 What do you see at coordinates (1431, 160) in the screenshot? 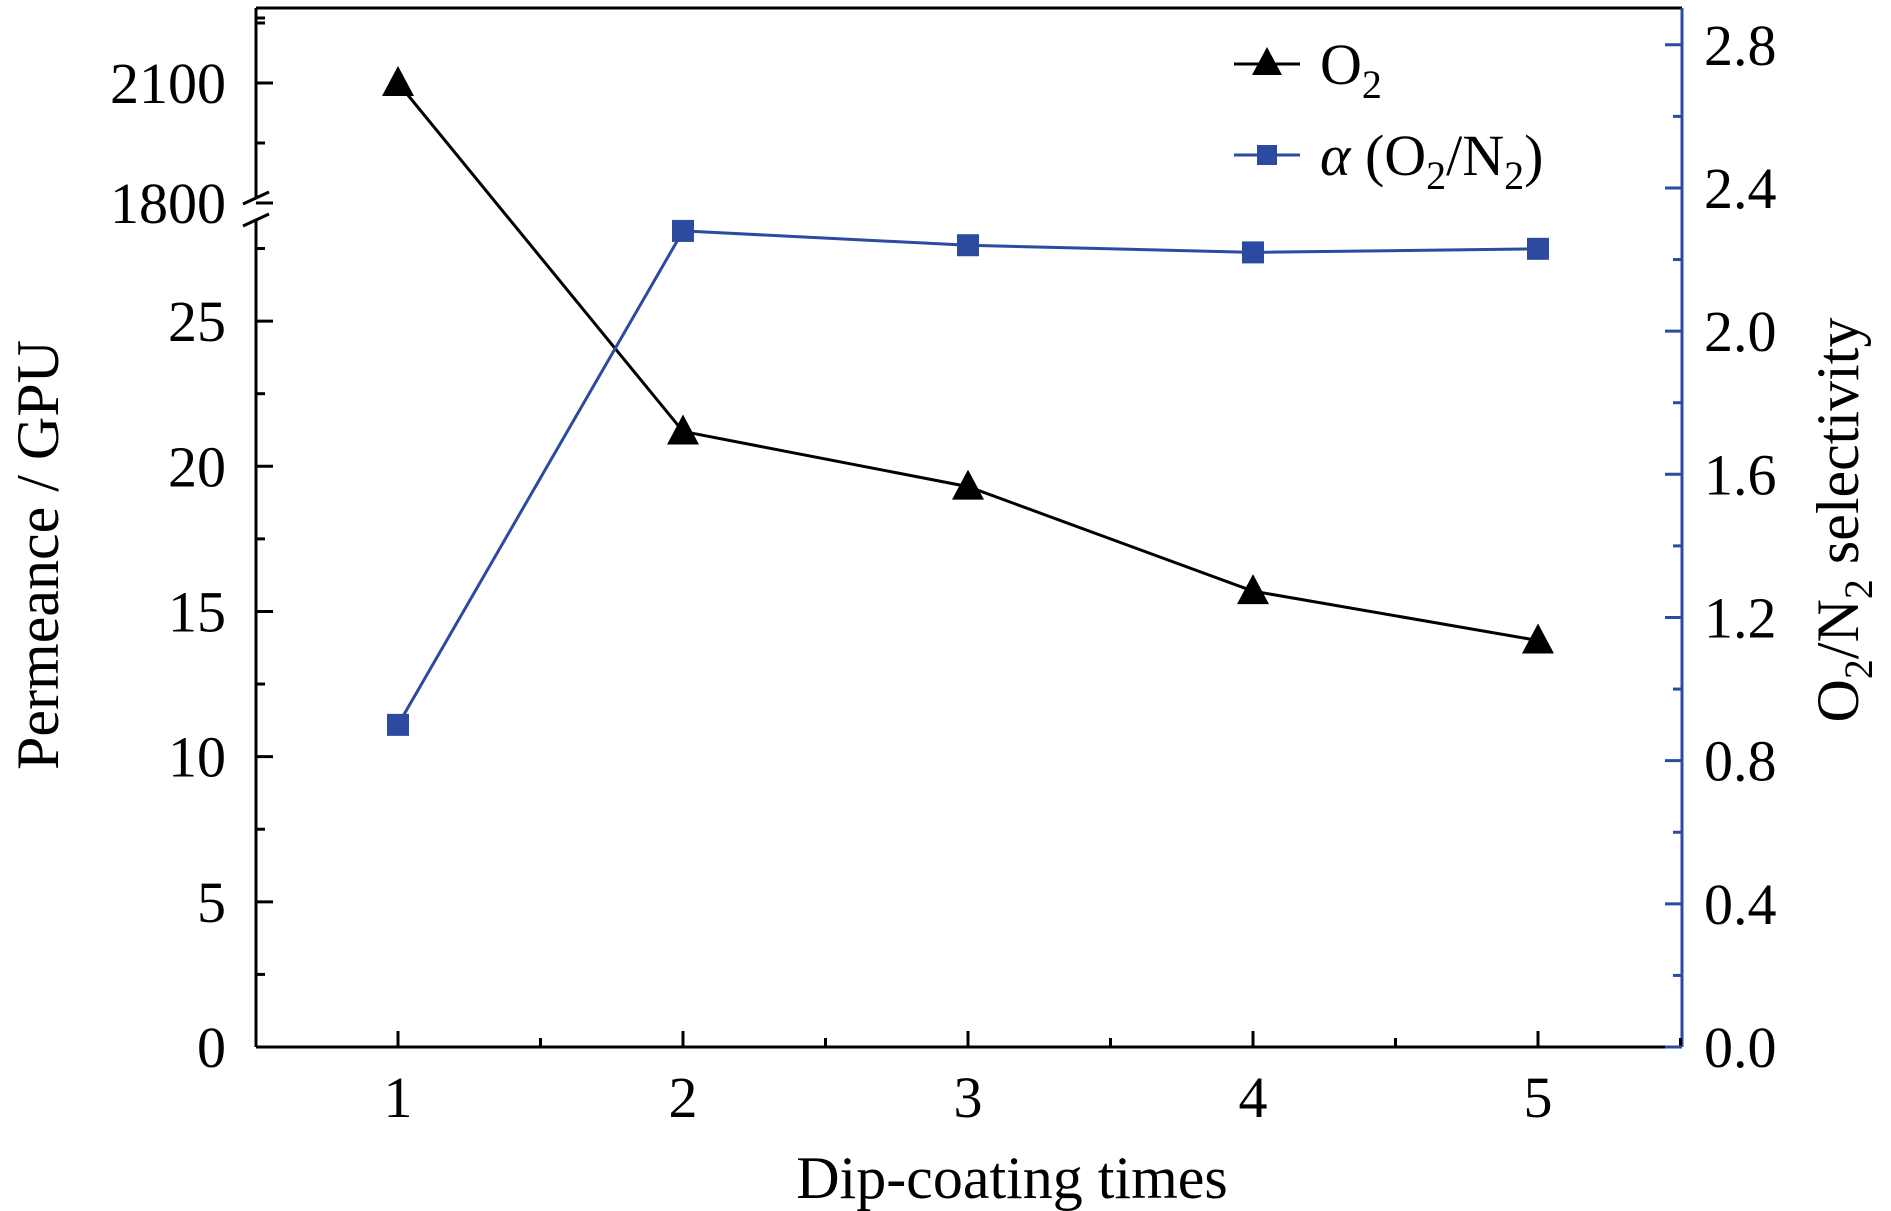
I see `legend-label-selectivity: α (O2/N2)` at bounding box center [1431, 160].